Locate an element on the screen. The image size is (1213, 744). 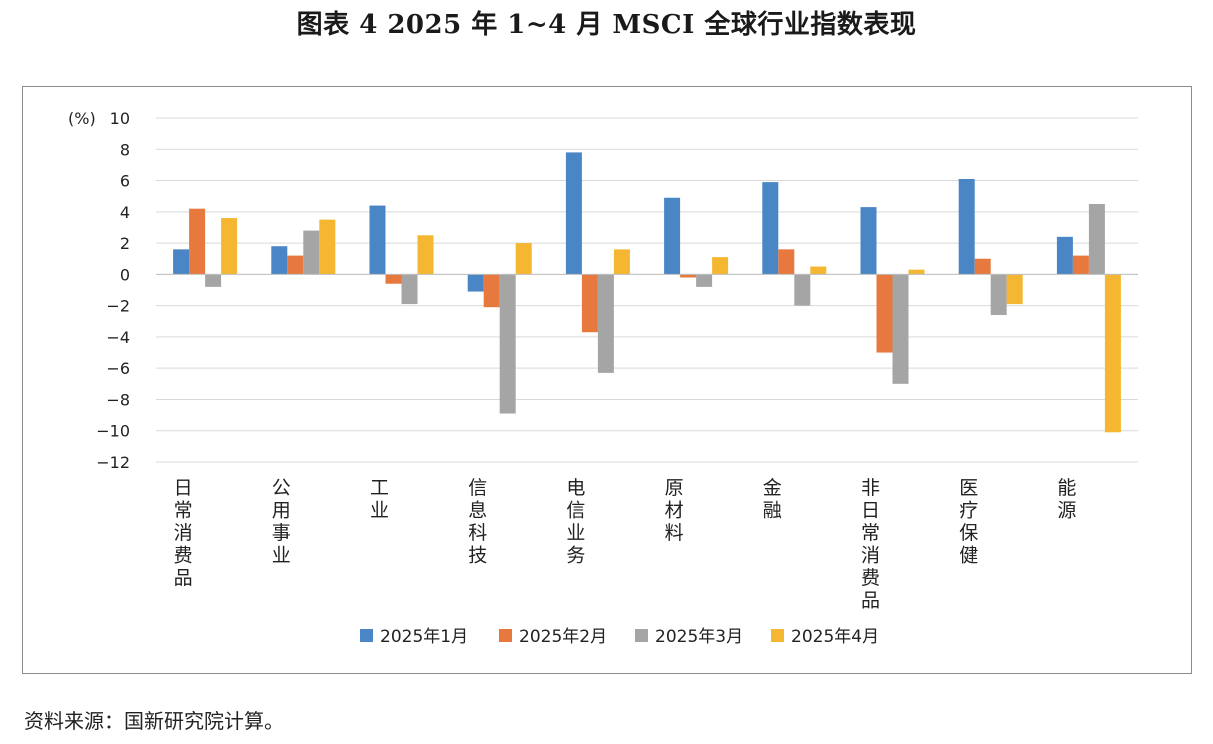
y-unit-label: (%) is located at coordinates (82, 118).